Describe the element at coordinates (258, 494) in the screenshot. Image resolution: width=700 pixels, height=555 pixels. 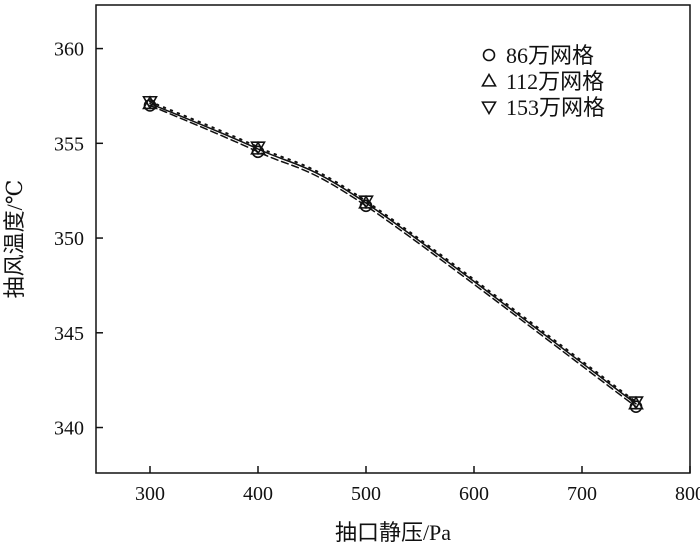
I see `x-tick-label: 400` at that location.